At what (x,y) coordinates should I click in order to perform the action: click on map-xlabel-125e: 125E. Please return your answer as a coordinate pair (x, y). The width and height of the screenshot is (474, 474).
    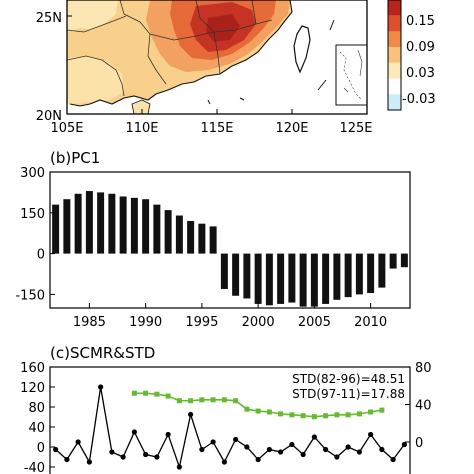
    Looking at the image, I should click on (355, 128).